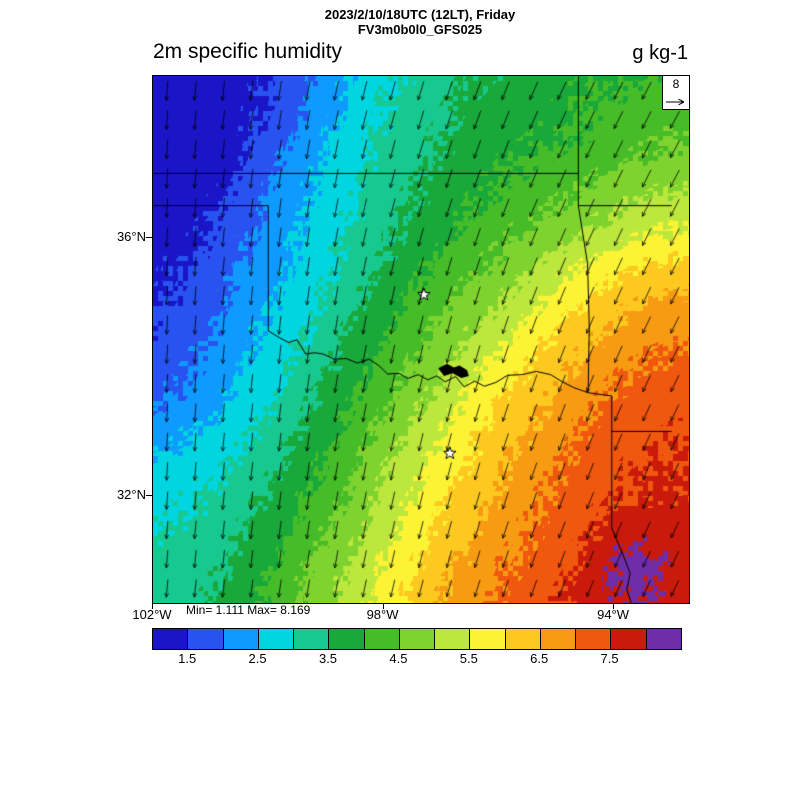 The image size is (800, 800). I want to click on lon-tick-label: 102°W, so click(152, 614).